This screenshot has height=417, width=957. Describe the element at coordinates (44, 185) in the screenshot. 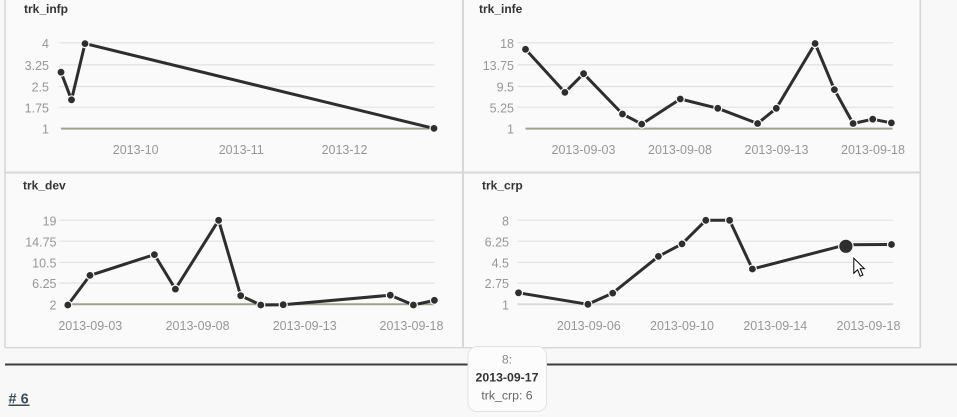

I see `svg-text: trk_dev` at that location.